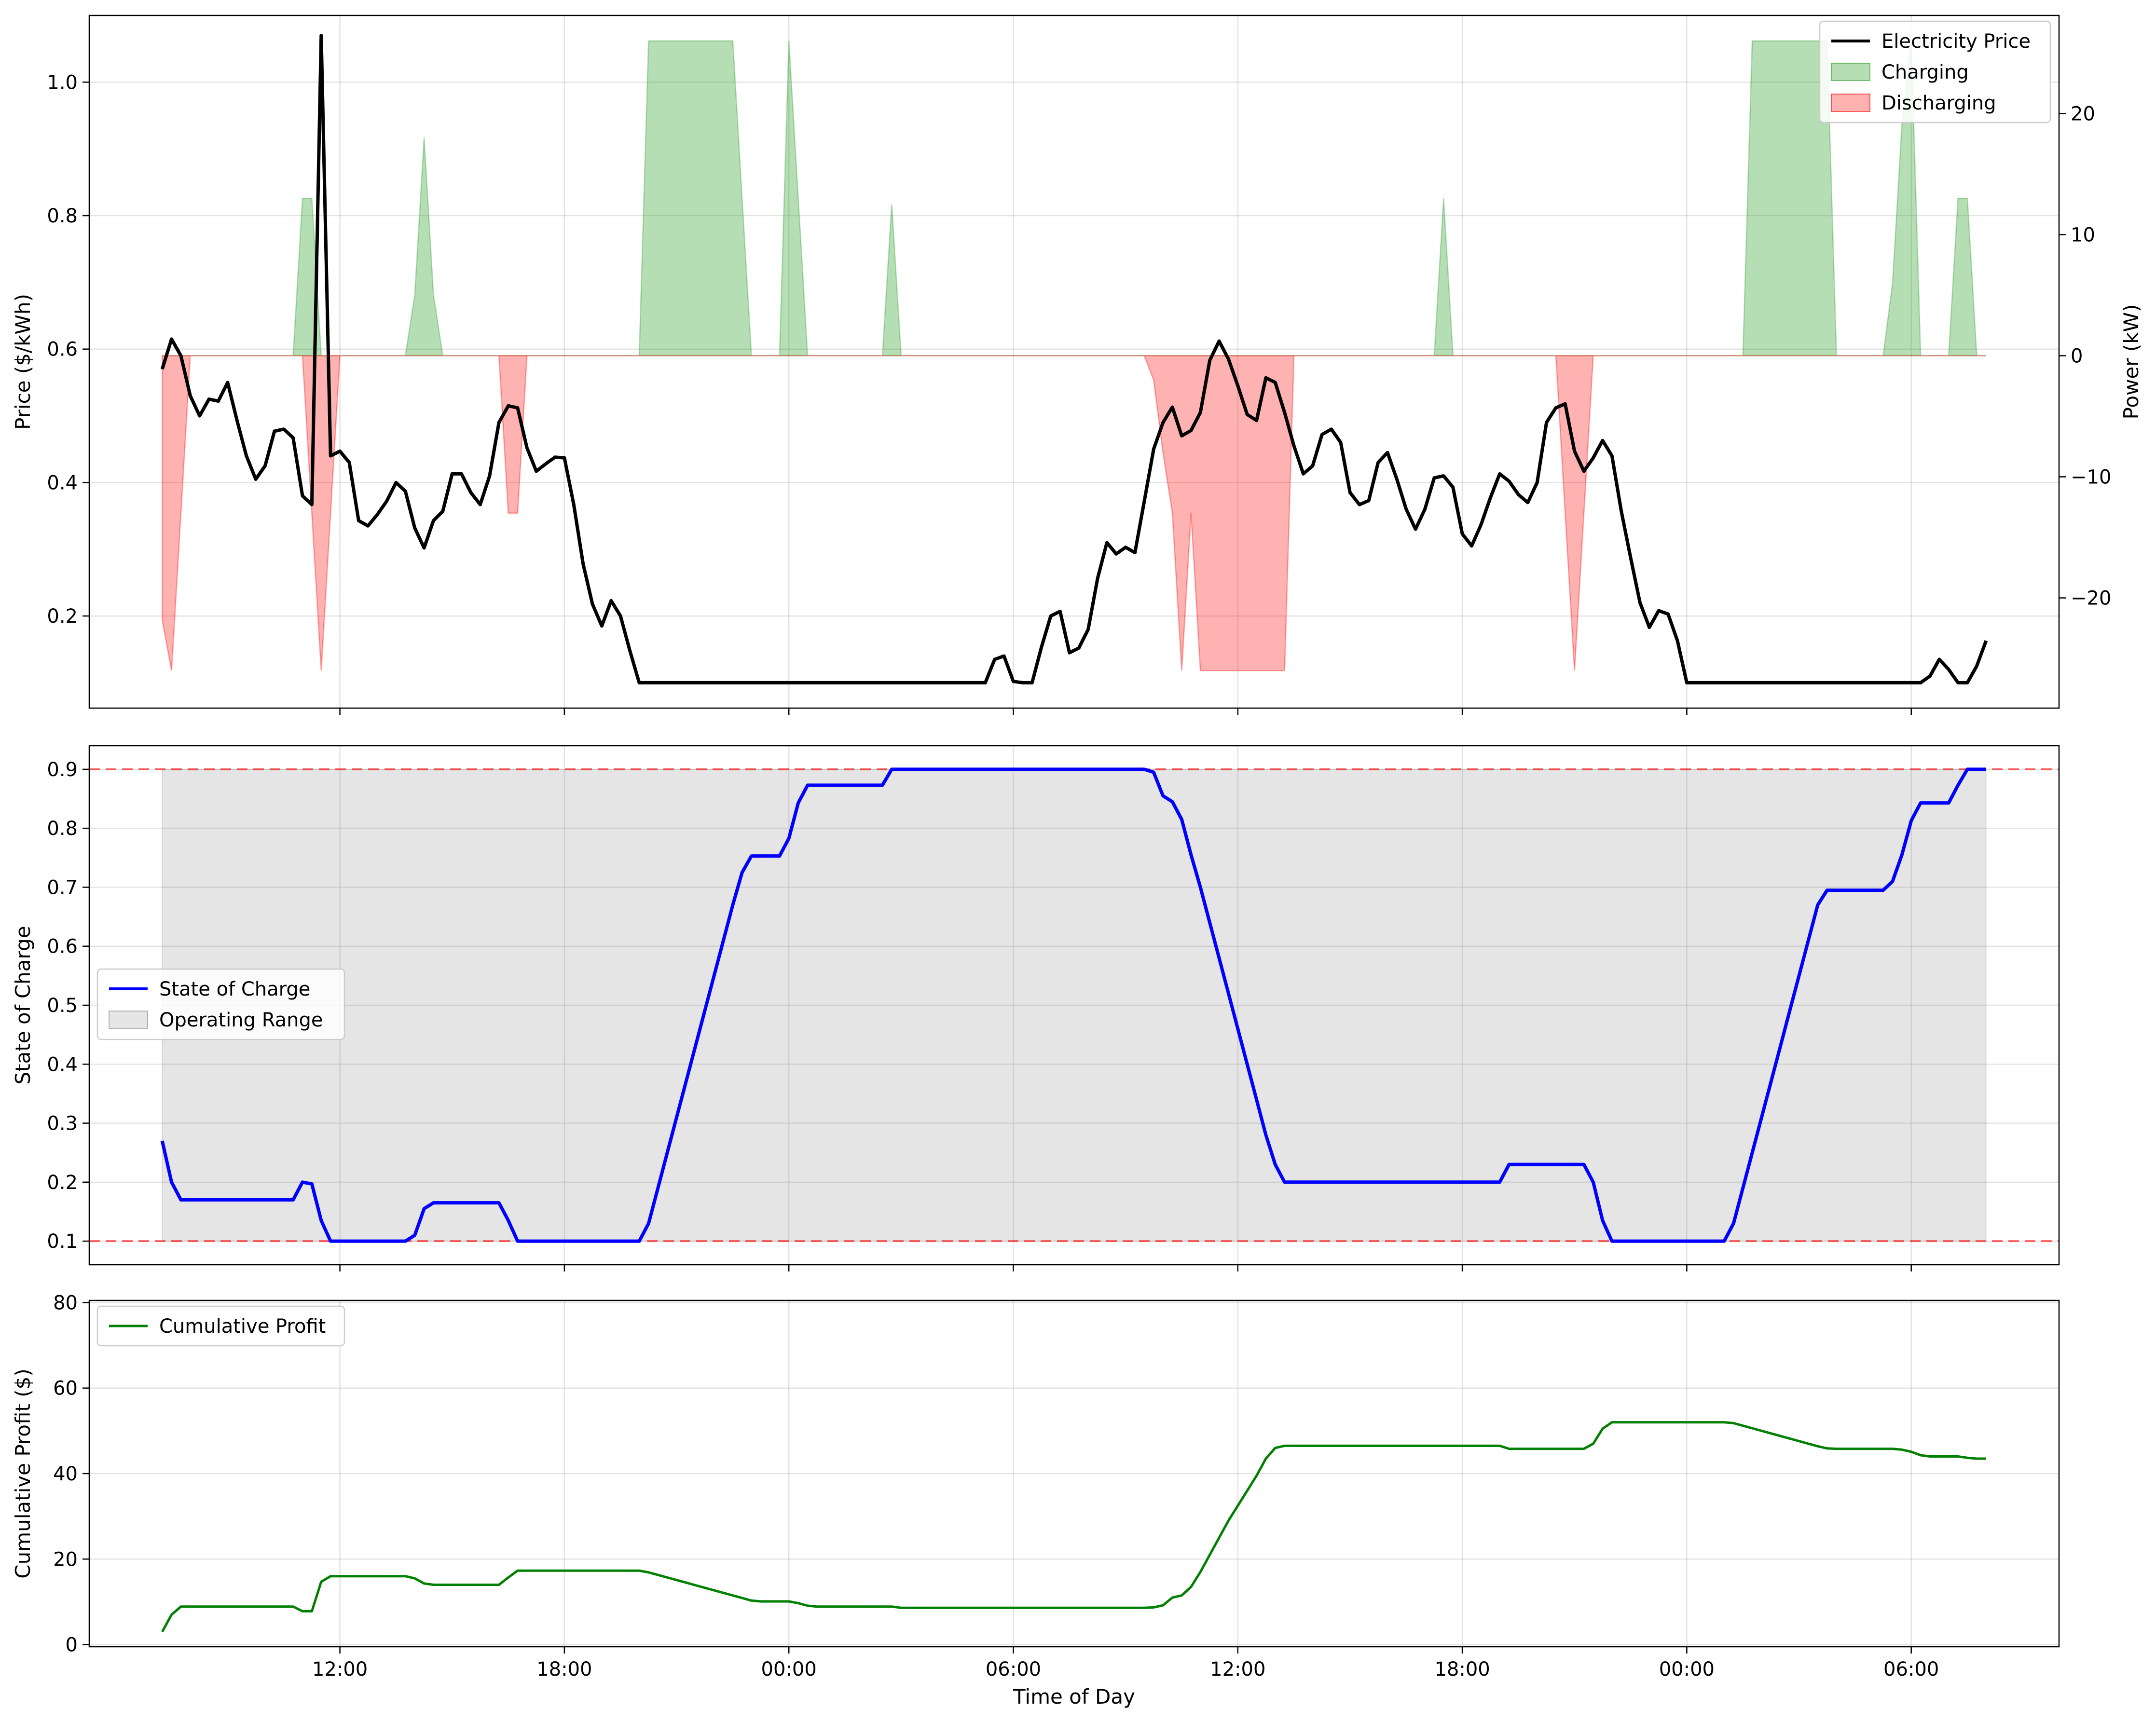 This screenshot has width=2156, height=1722. Describe the element at coordinates (2077, 356) in the screenshot. I see `y2-tick-label: 0` at that location.